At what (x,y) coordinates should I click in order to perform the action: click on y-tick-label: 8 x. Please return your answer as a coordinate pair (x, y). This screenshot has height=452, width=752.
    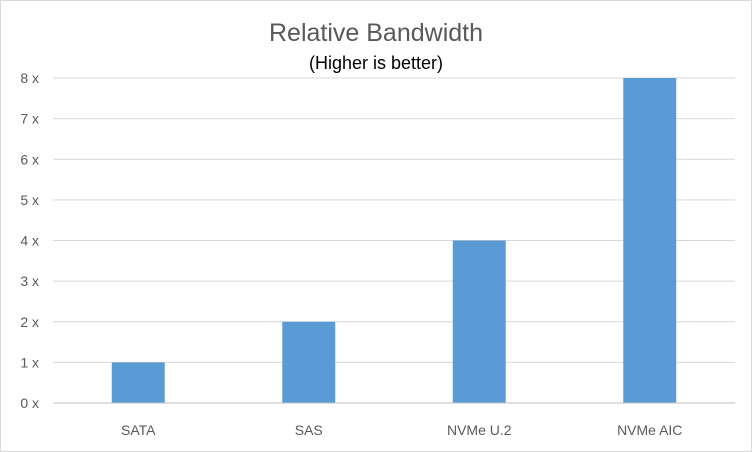
    Looking at the image, I should click on (29, 78).